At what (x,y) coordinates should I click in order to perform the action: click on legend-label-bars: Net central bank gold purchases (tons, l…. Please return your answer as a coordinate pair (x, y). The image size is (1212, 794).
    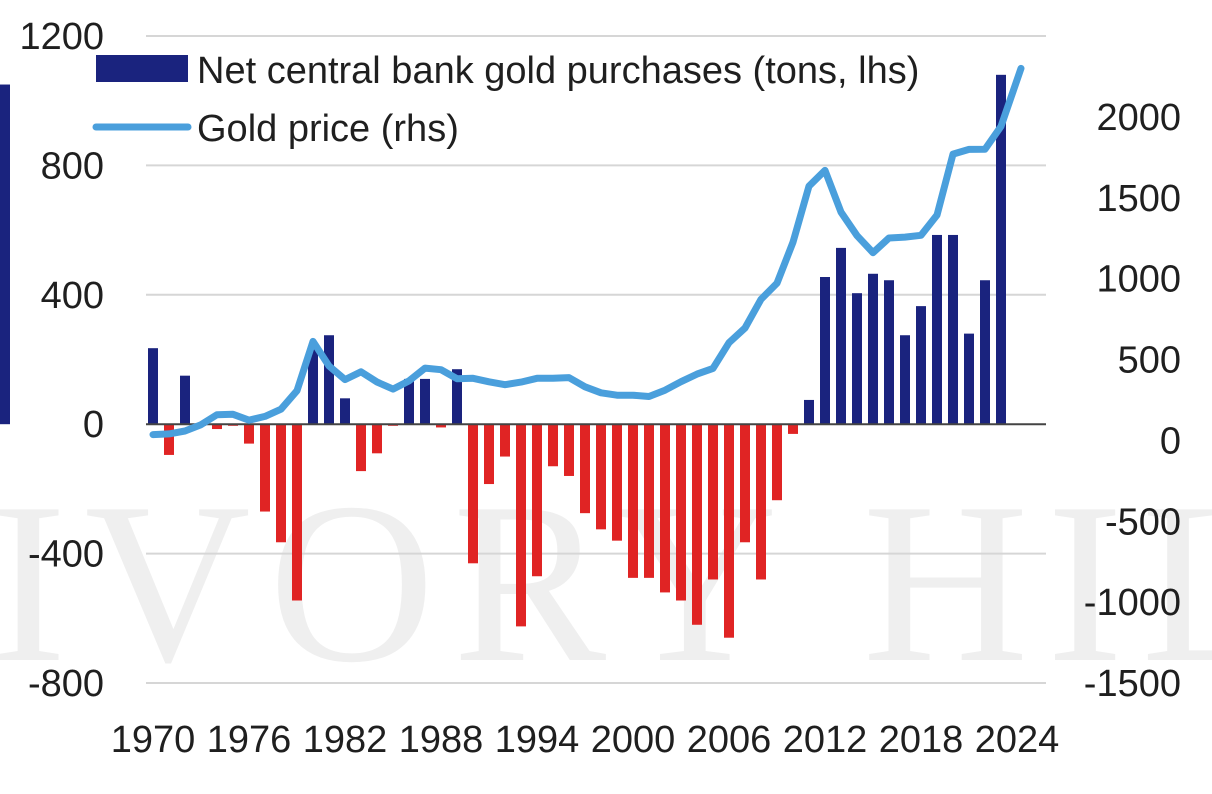
    Looking at the image, I should click on (558, 71).